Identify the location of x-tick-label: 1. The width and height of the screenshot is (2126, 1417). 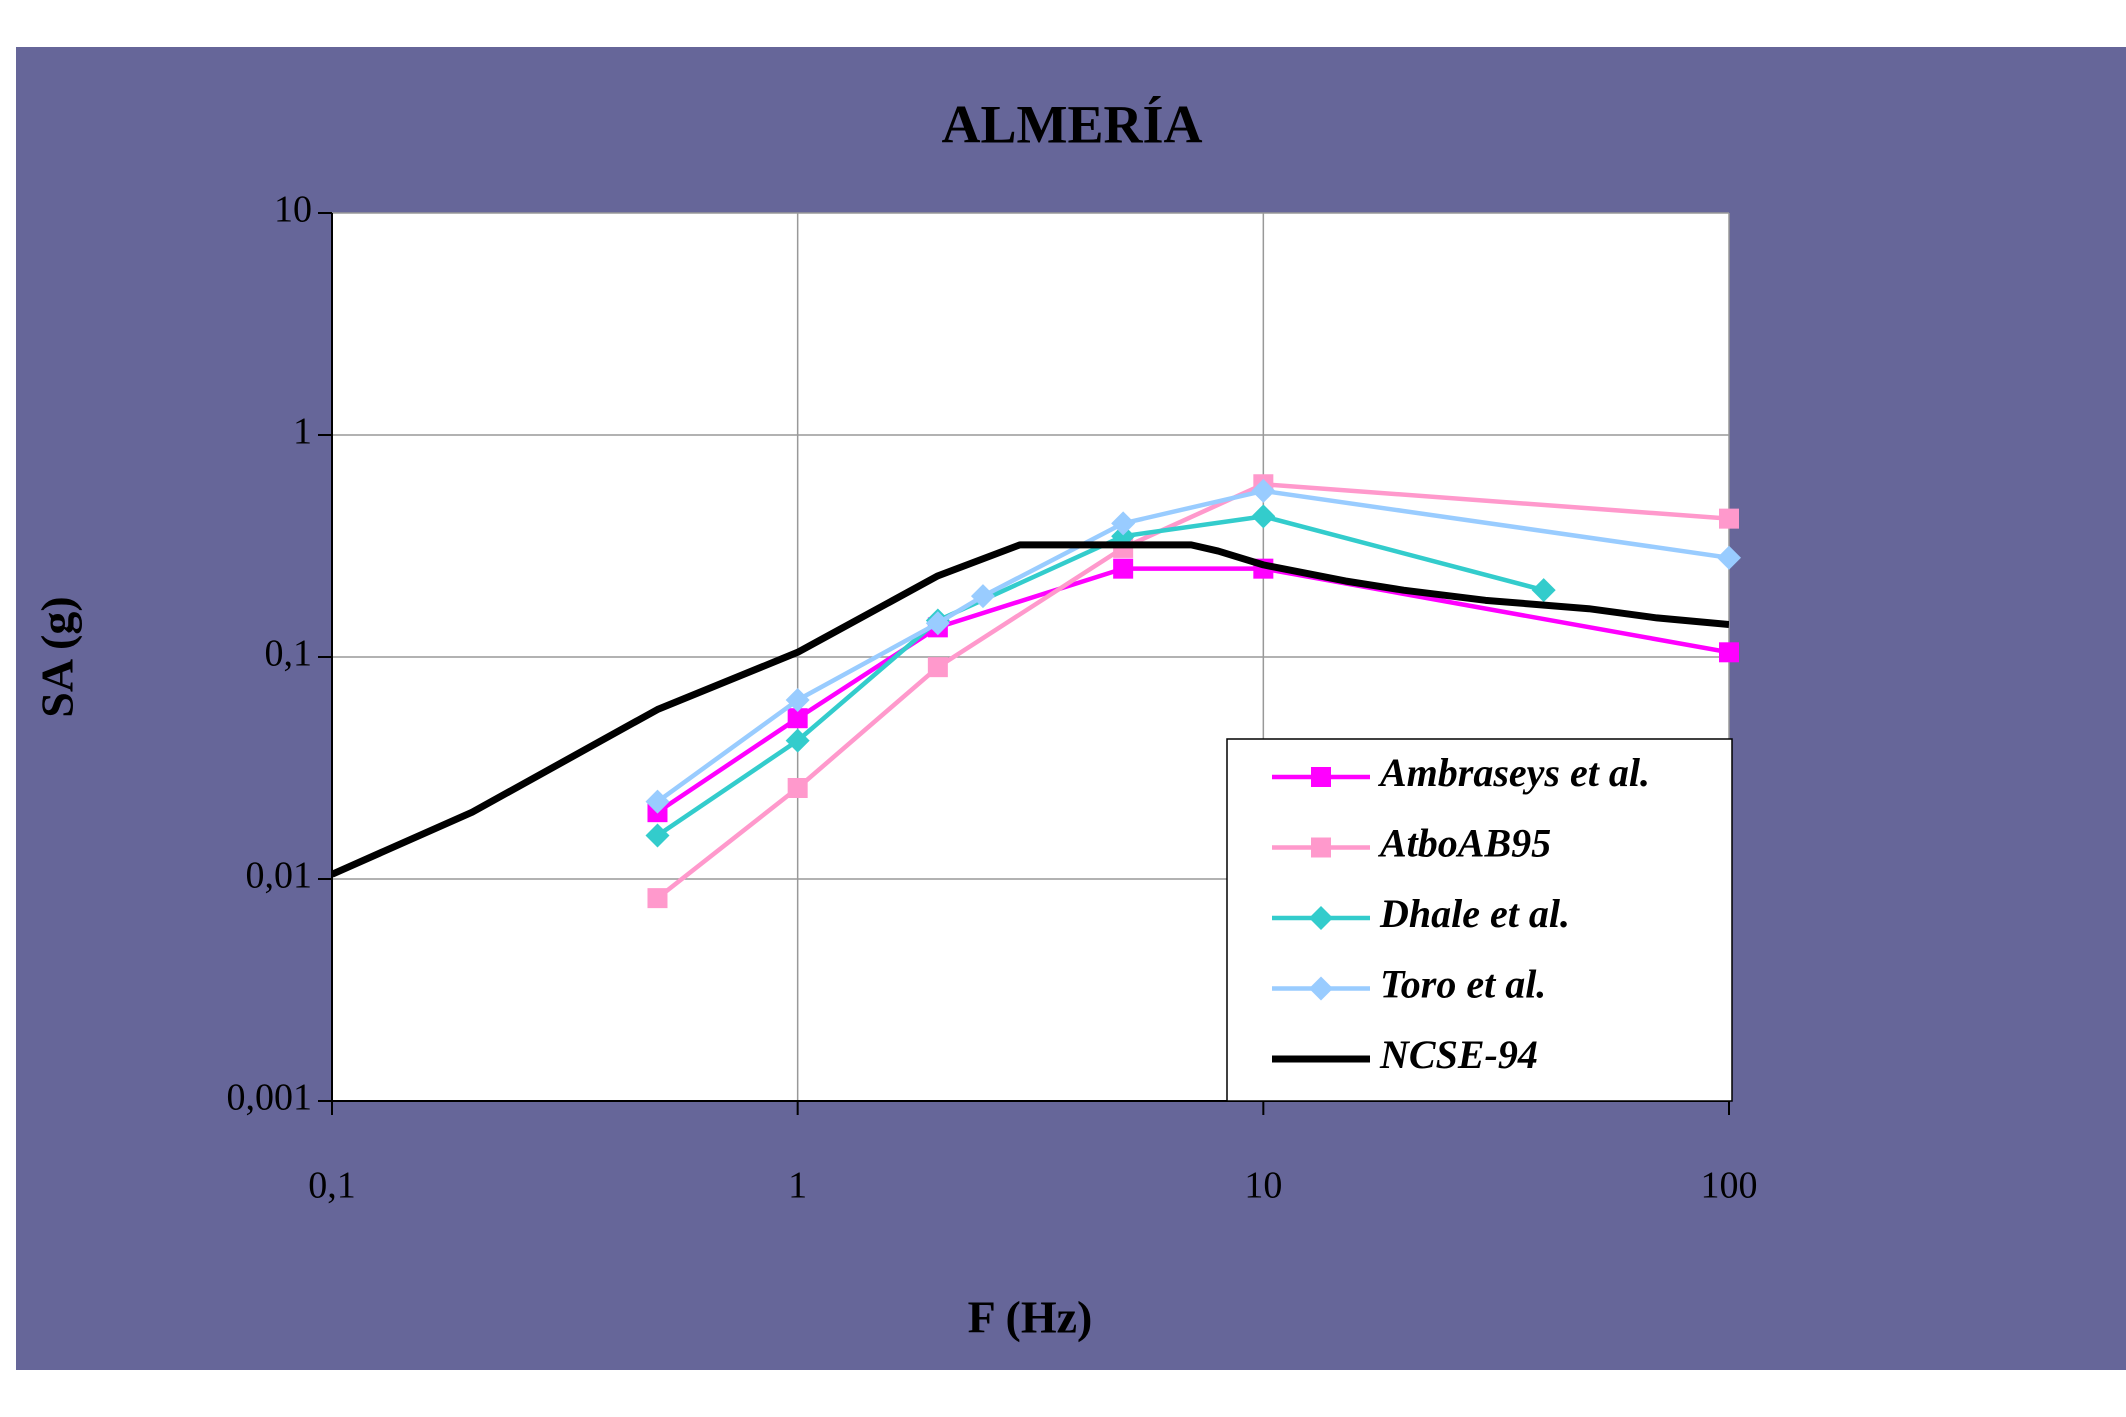
(797, 1186).